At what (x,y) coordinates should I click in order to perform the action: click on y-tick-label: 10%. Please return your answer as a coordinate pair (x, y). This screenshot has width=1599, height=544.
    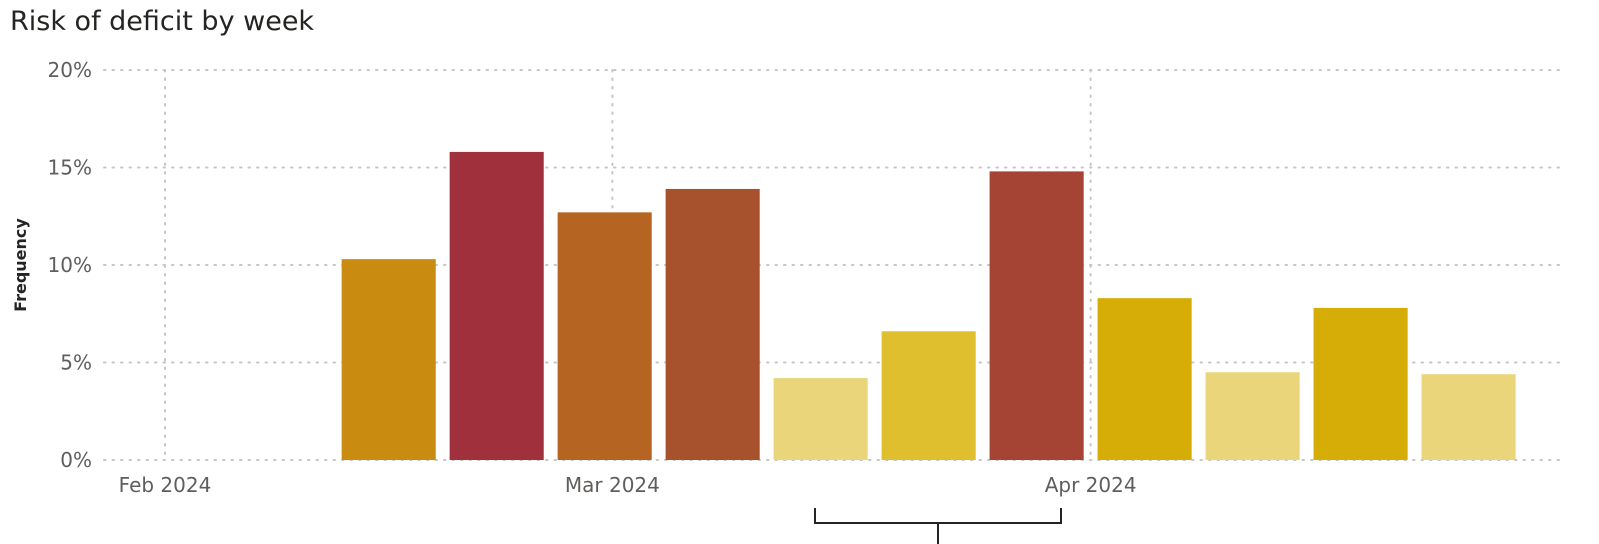
    Looking at the image, I should click on (70, 265).